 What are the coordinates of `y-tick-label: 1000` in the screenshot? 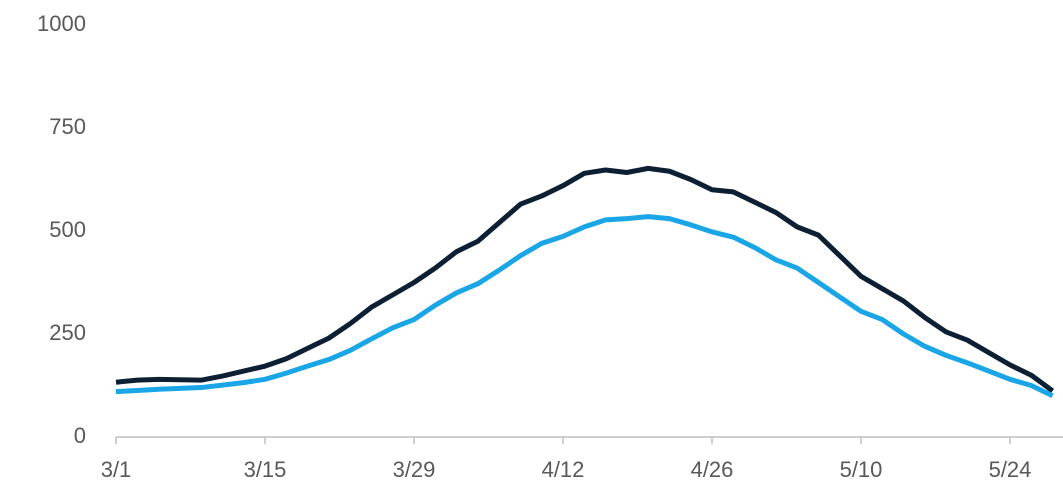 It's located at (61, 23).